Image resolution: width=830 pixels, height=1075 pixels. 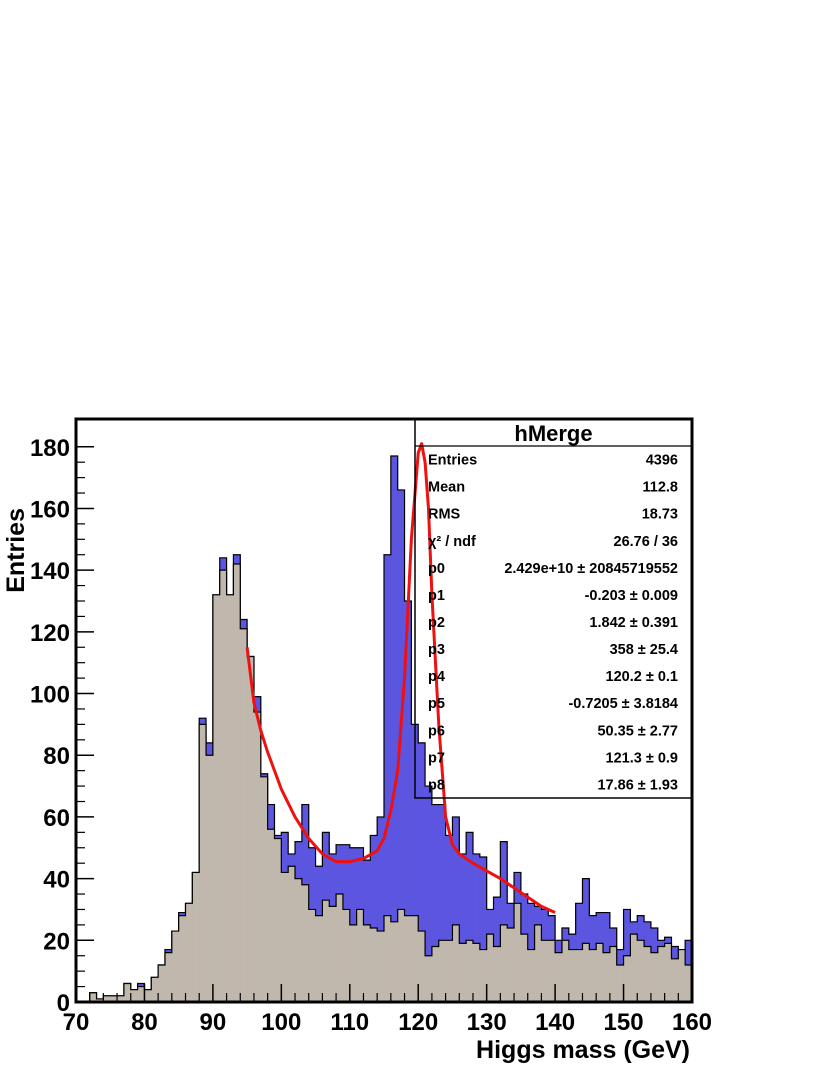 I want to click on stats-row-value: 1.842 ± 0.391, so click(x=633, y=623).